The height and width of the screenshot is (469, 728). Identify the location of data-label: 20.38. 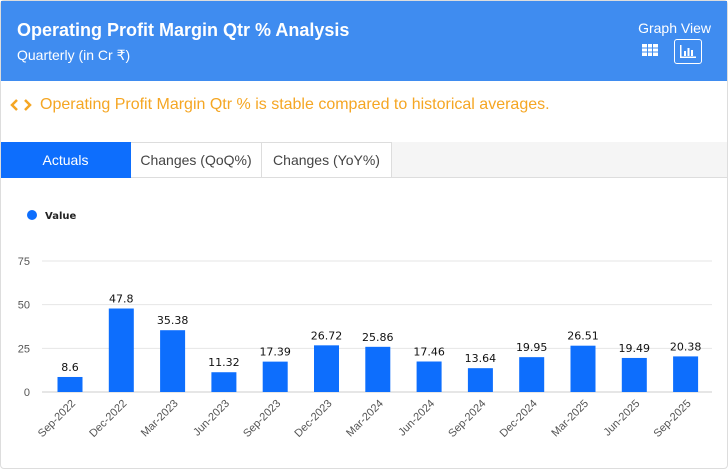
(686, 346).